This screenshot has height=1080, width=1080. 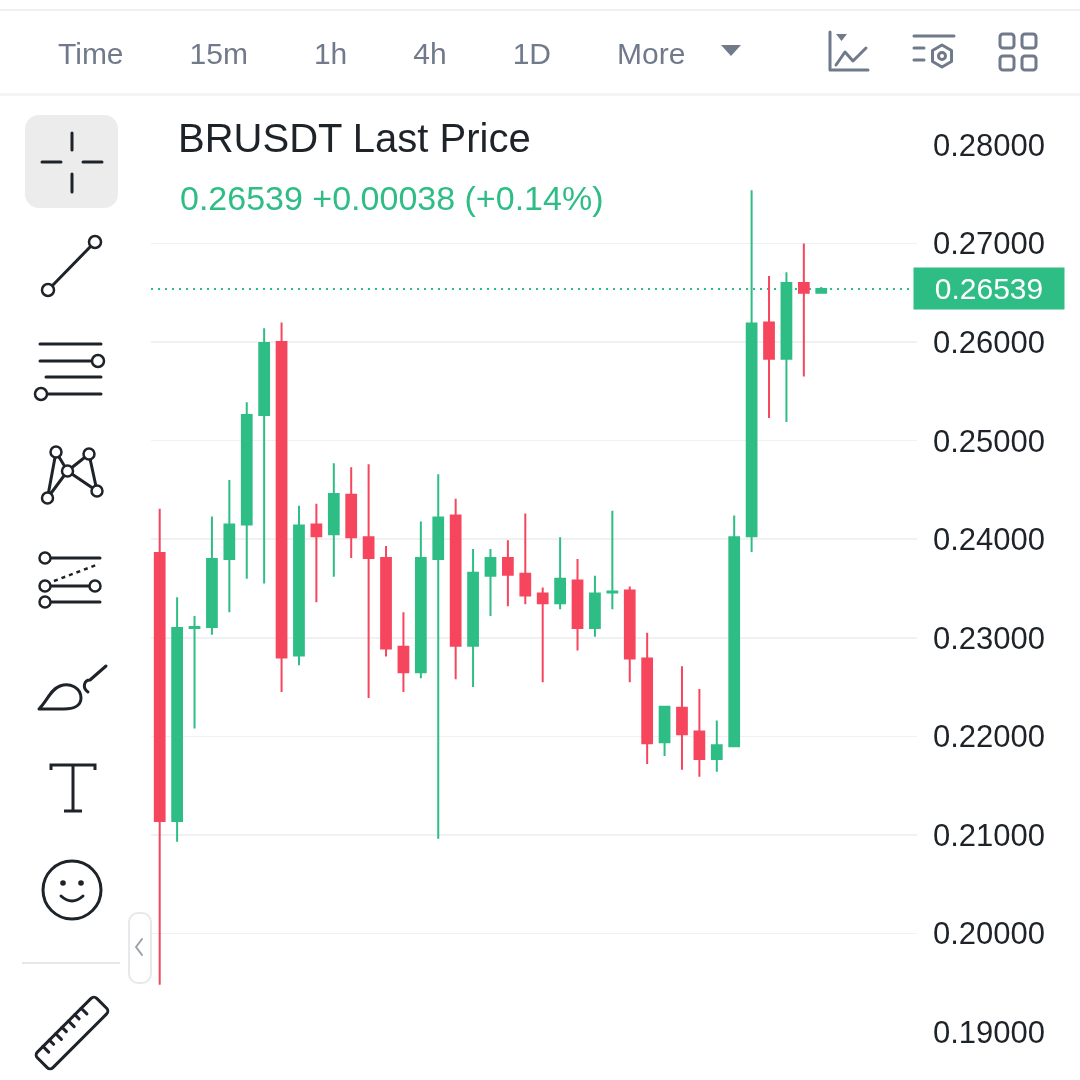 What do you see at coordinates (989, 737) in the screenshot?
I see `y-tick-label: 0.22000` at bounding box center [989, 737].